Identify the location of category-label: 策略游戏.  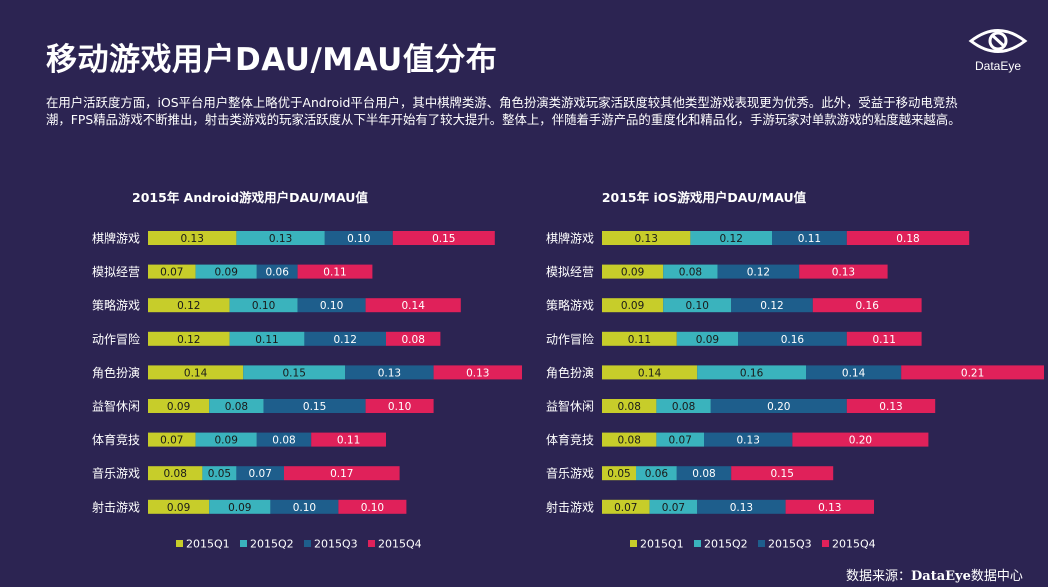
(570, 305).